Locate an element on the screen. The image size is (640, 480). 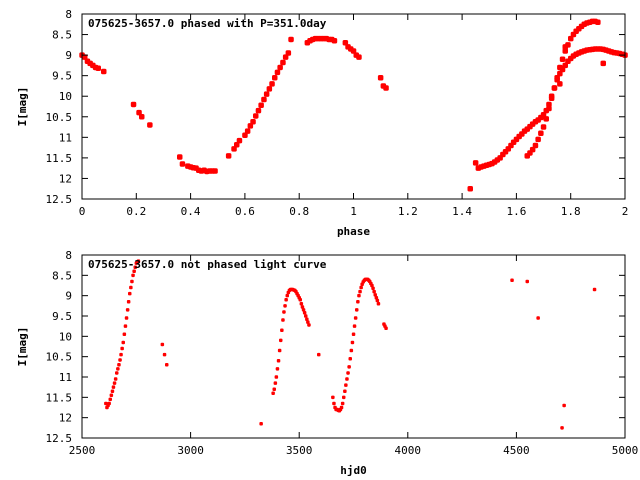
phased-y-tick-label: 11.5 is located at coordinates (59, 158).